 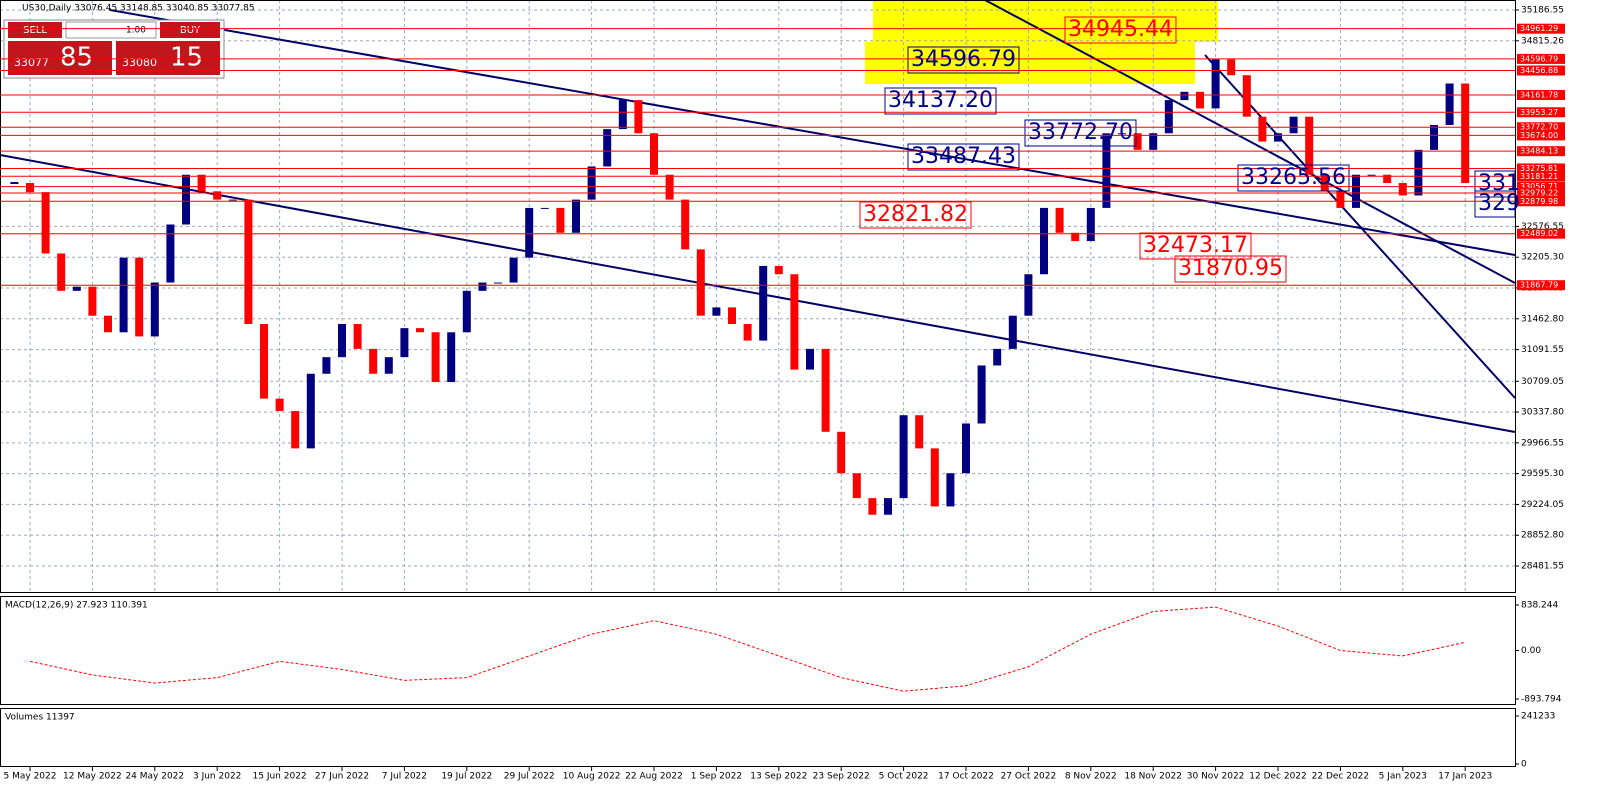 I want to click on x-tick-label: 22 Aug 2022, so click(x=654, y=777).